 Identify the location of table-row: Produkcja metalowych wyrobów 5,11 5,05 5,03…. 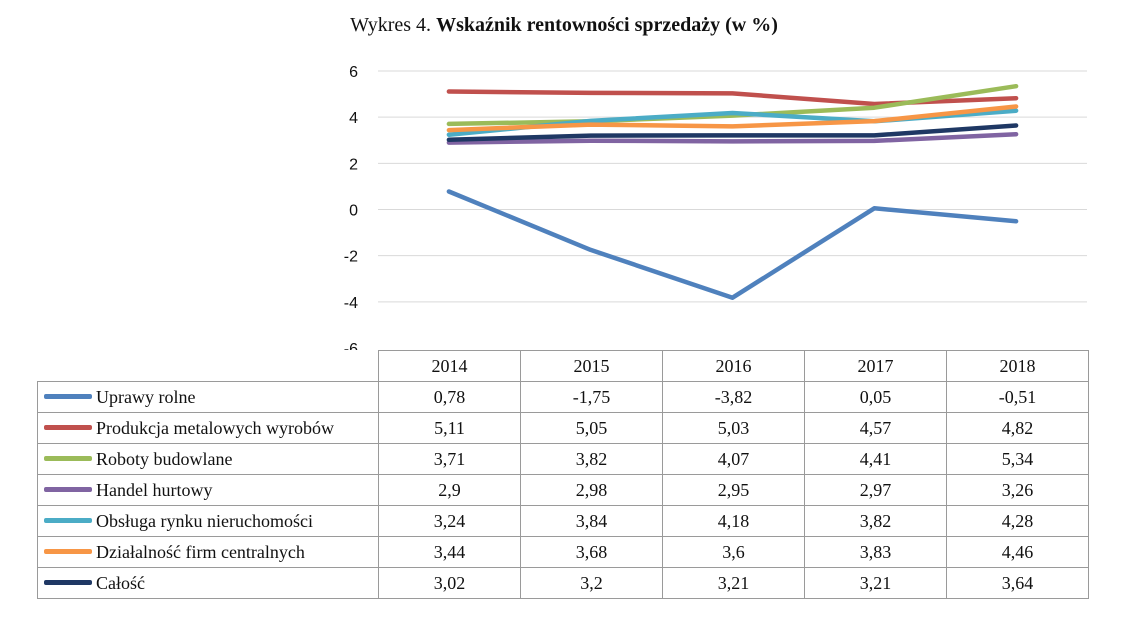
(563, 428).